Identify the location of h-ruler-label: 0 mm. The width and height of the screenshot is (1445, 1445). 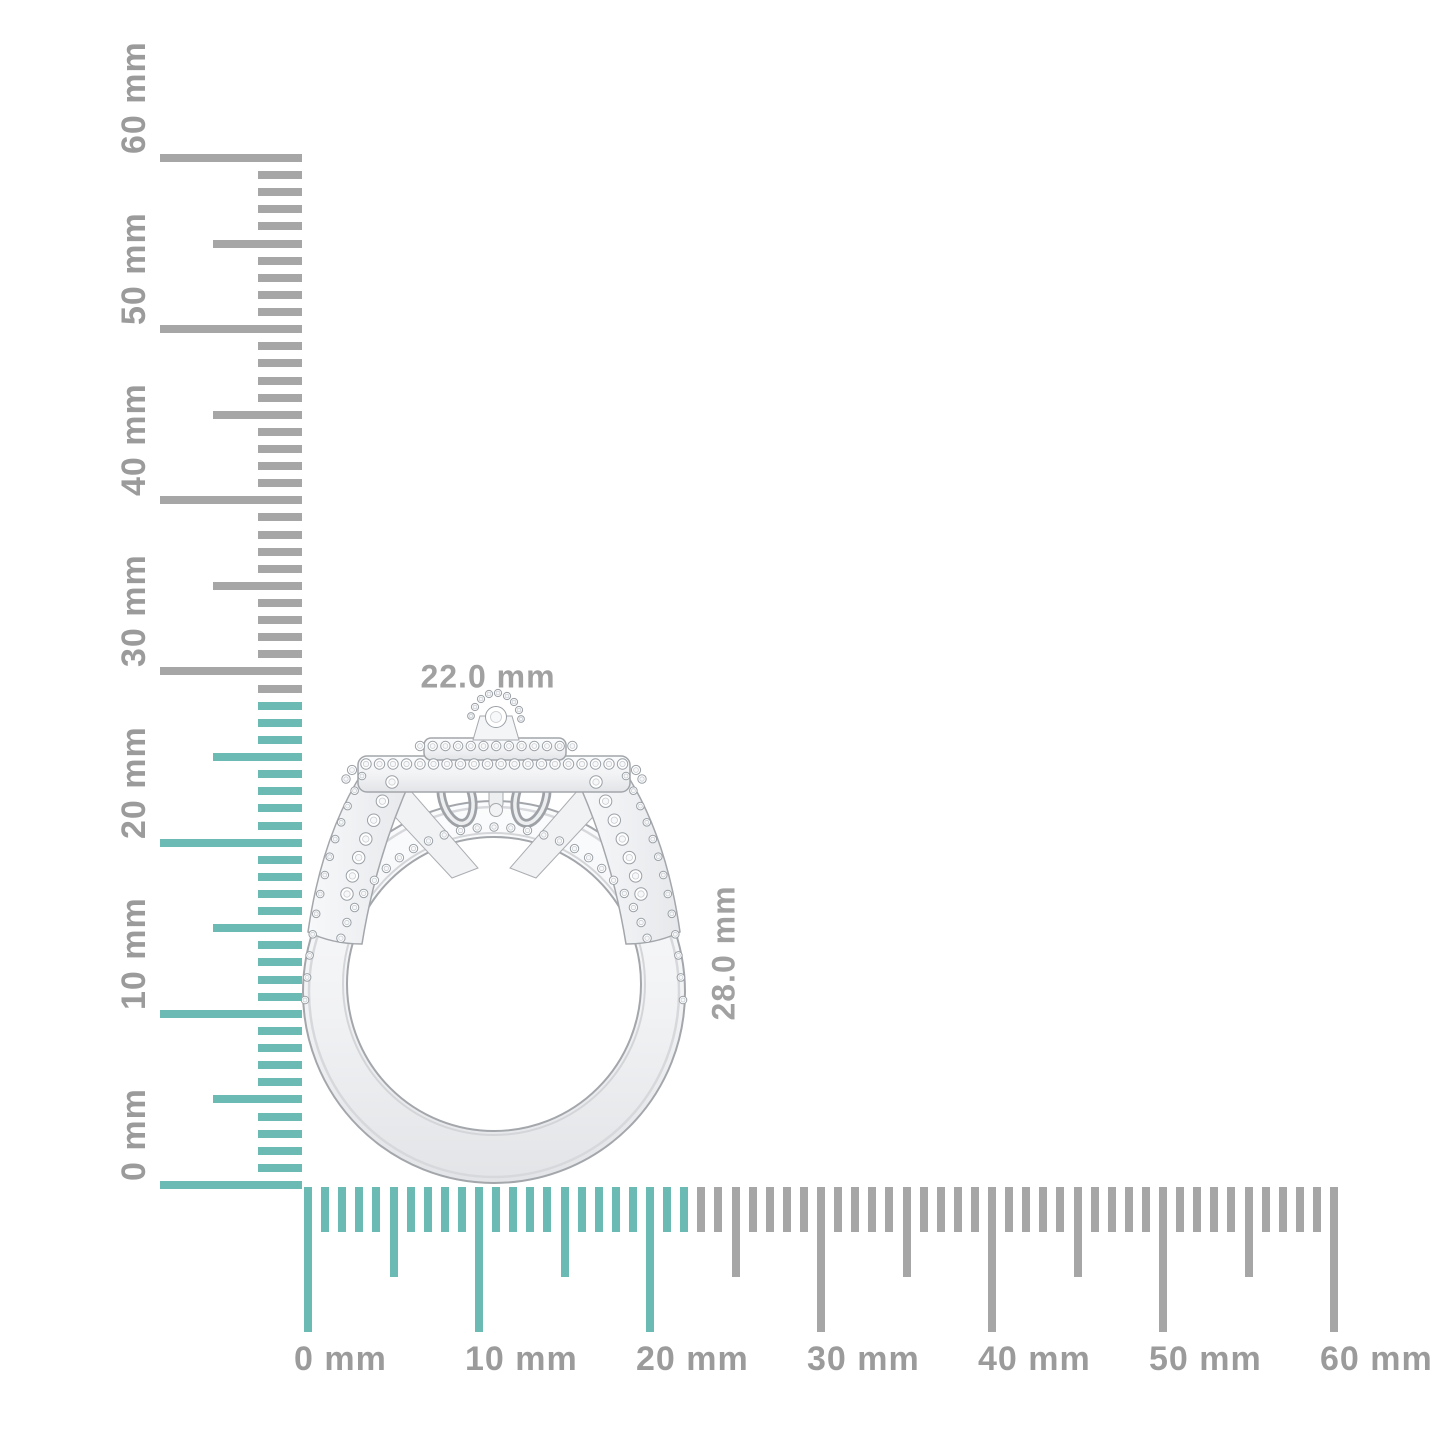
(340, 1359).